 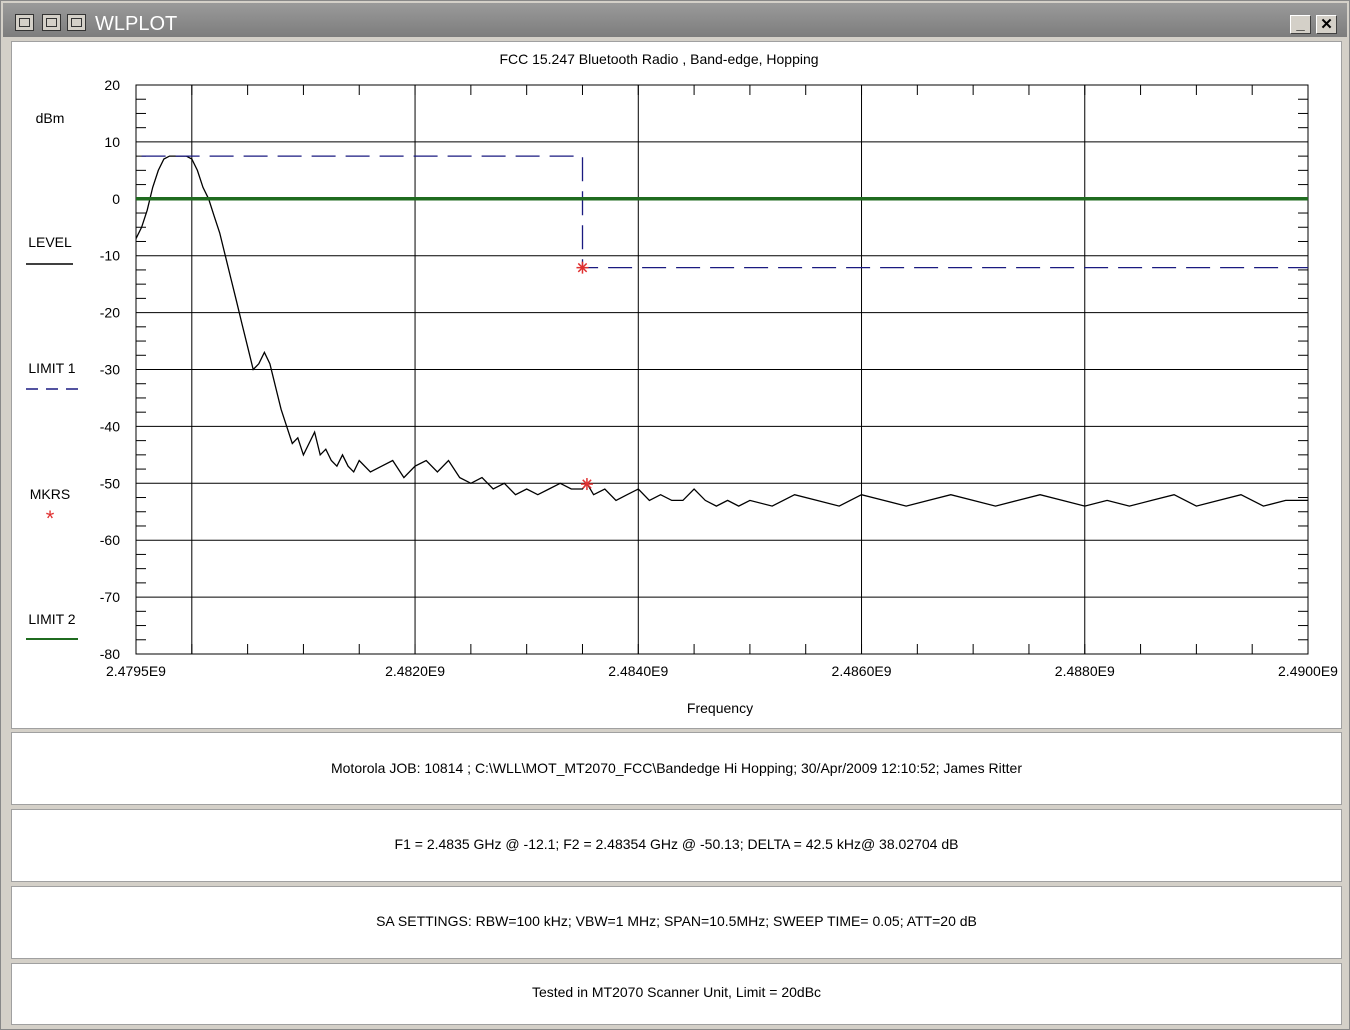 What do you see at coordinates (24, 22) in the screenshot?
I see `app-icon` at bounding box center [24, 22].